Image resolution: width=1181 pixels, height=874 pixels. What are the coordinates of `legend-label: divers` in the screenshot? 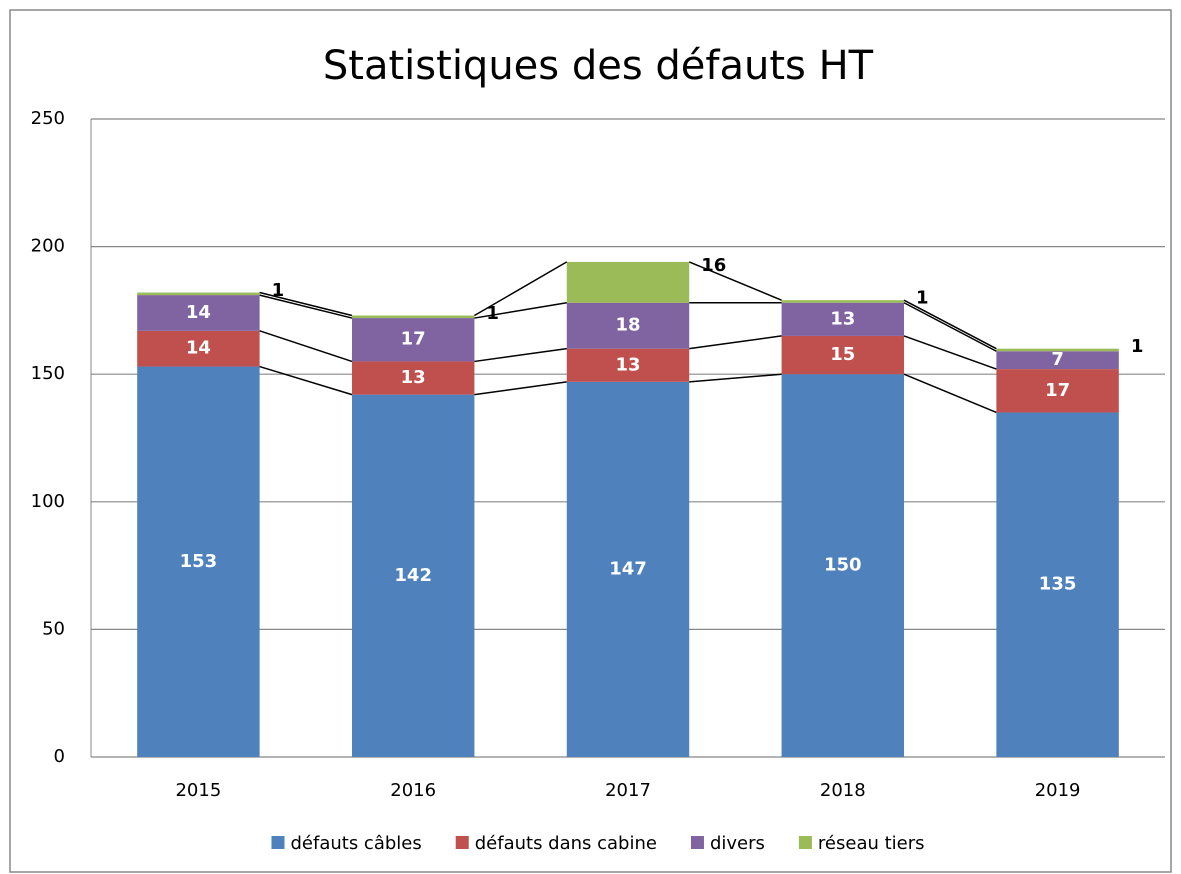 It's located at (737, 843).